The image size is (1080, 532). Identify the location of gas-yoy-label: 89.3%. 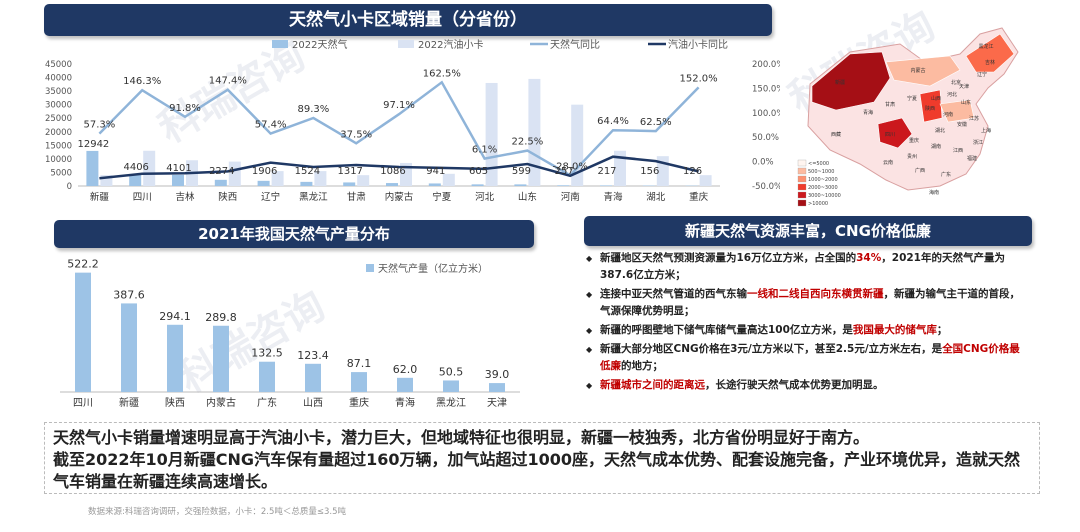
(314, 109).